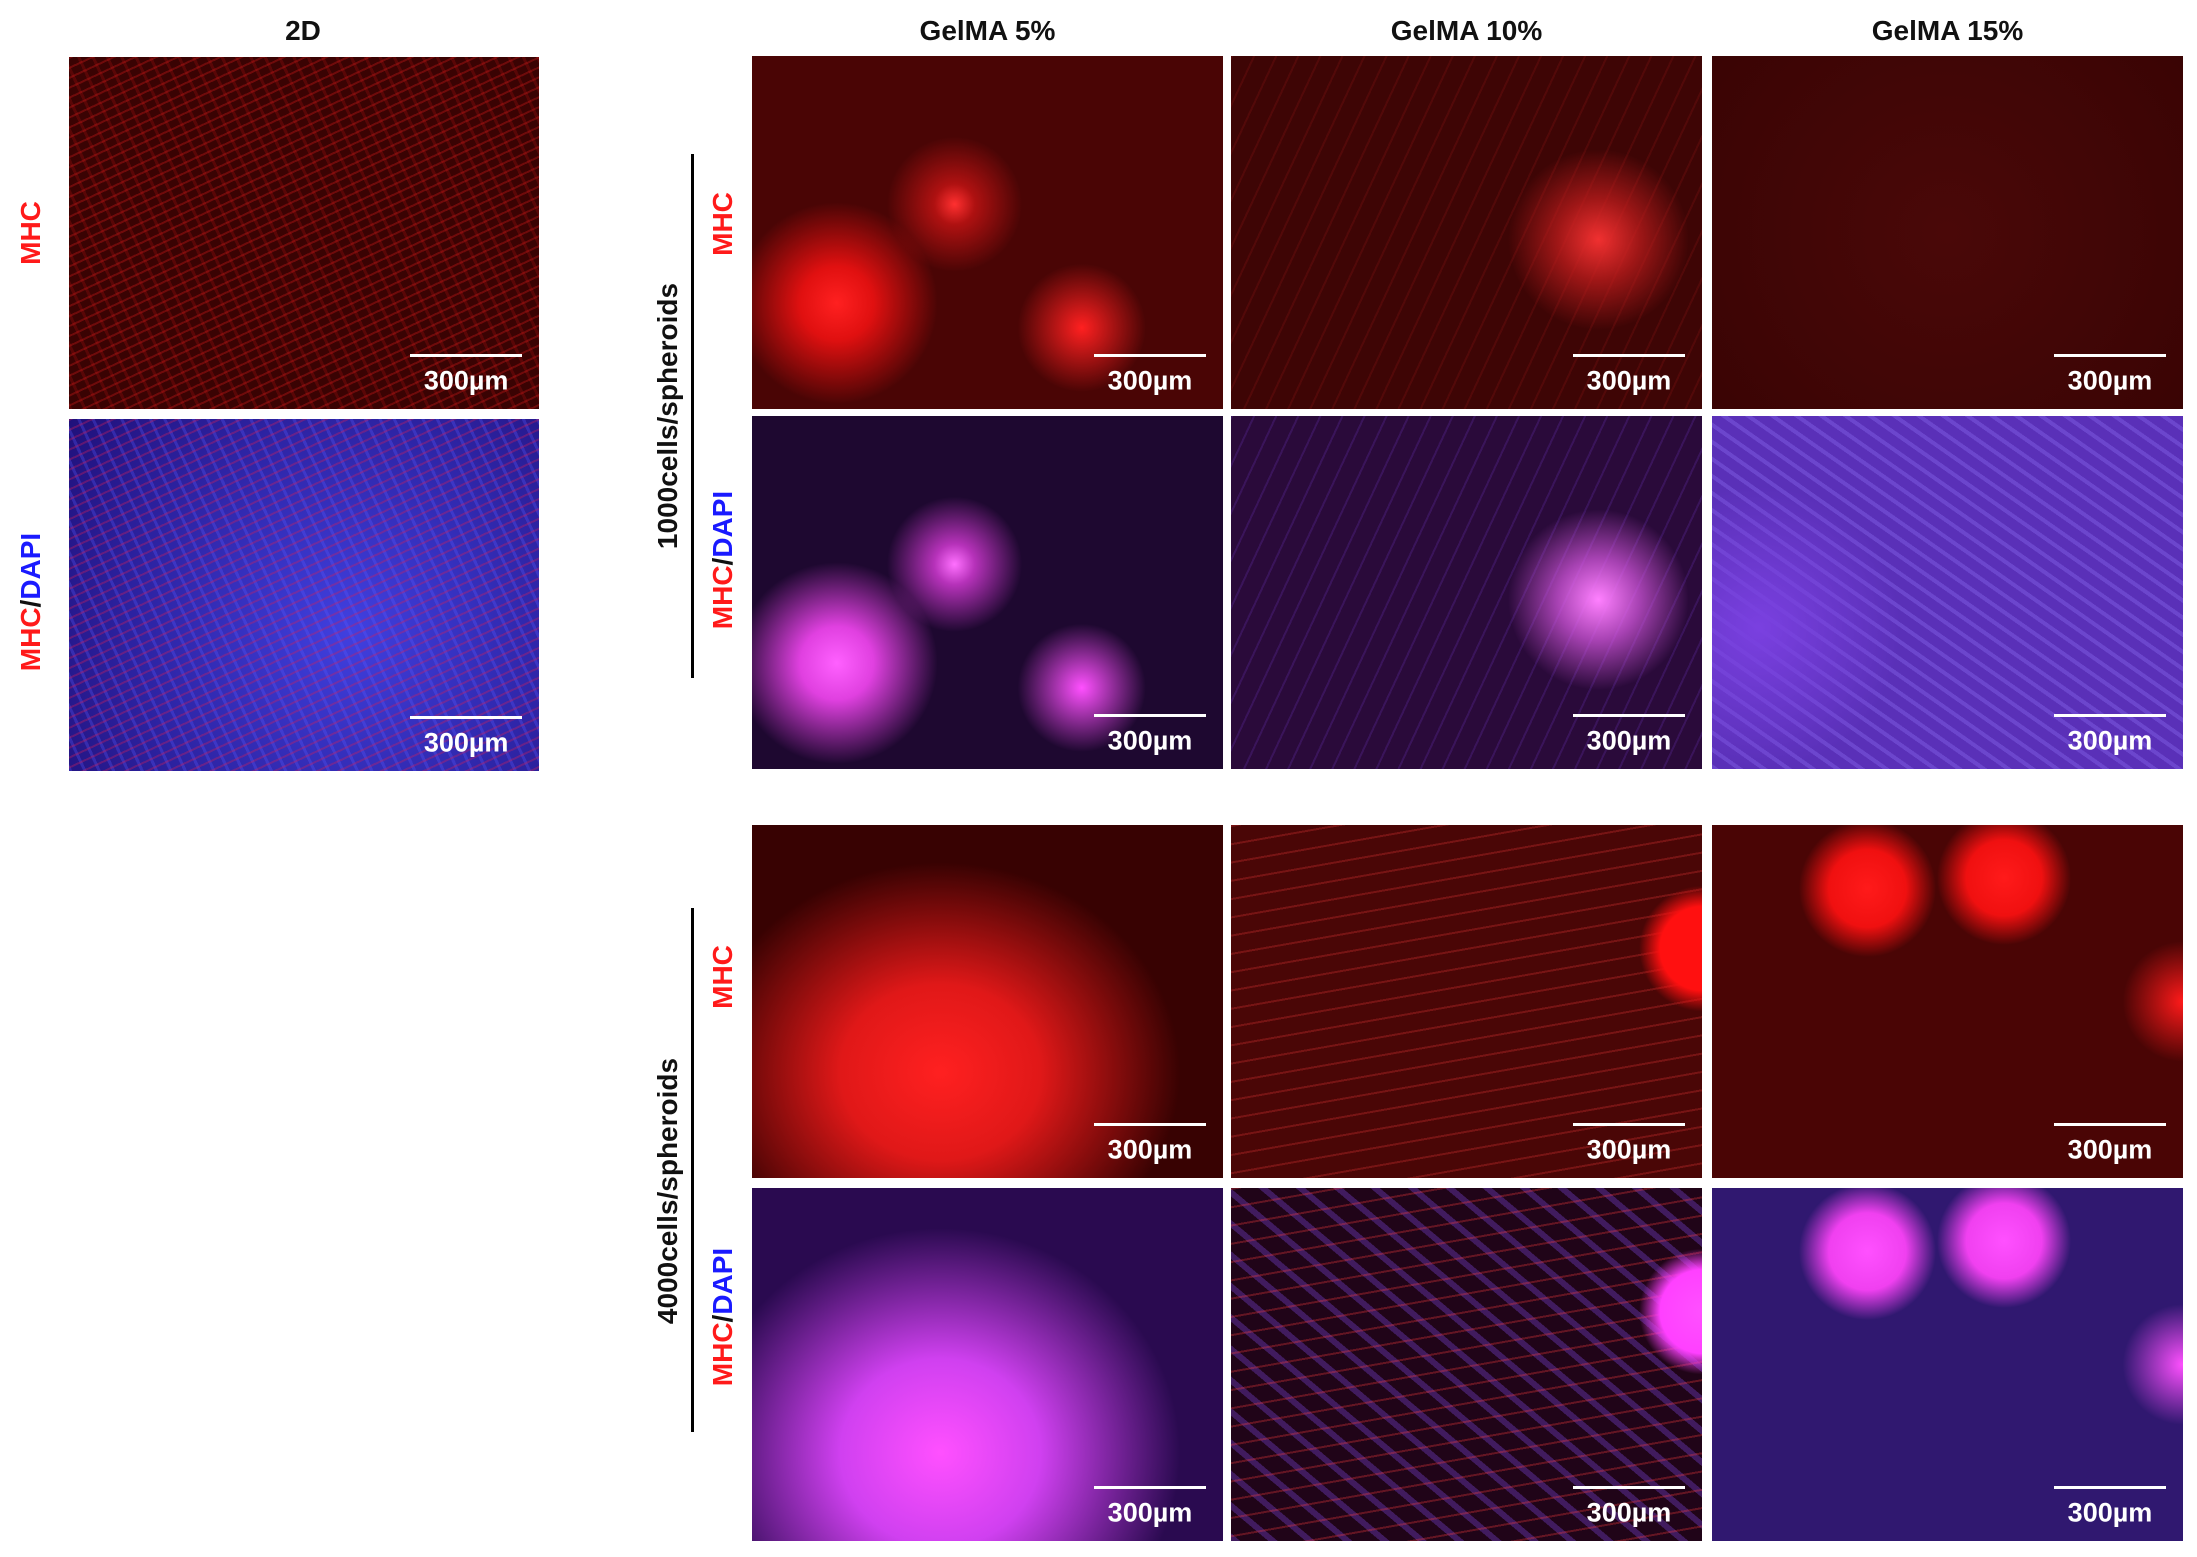 The width and height of the screenshot is (2197, 1557). What do you see at coordinates (1947, 30) in the screenshot?
I see `column-header: GelMA 15%` at bounding box center [1947, 30].